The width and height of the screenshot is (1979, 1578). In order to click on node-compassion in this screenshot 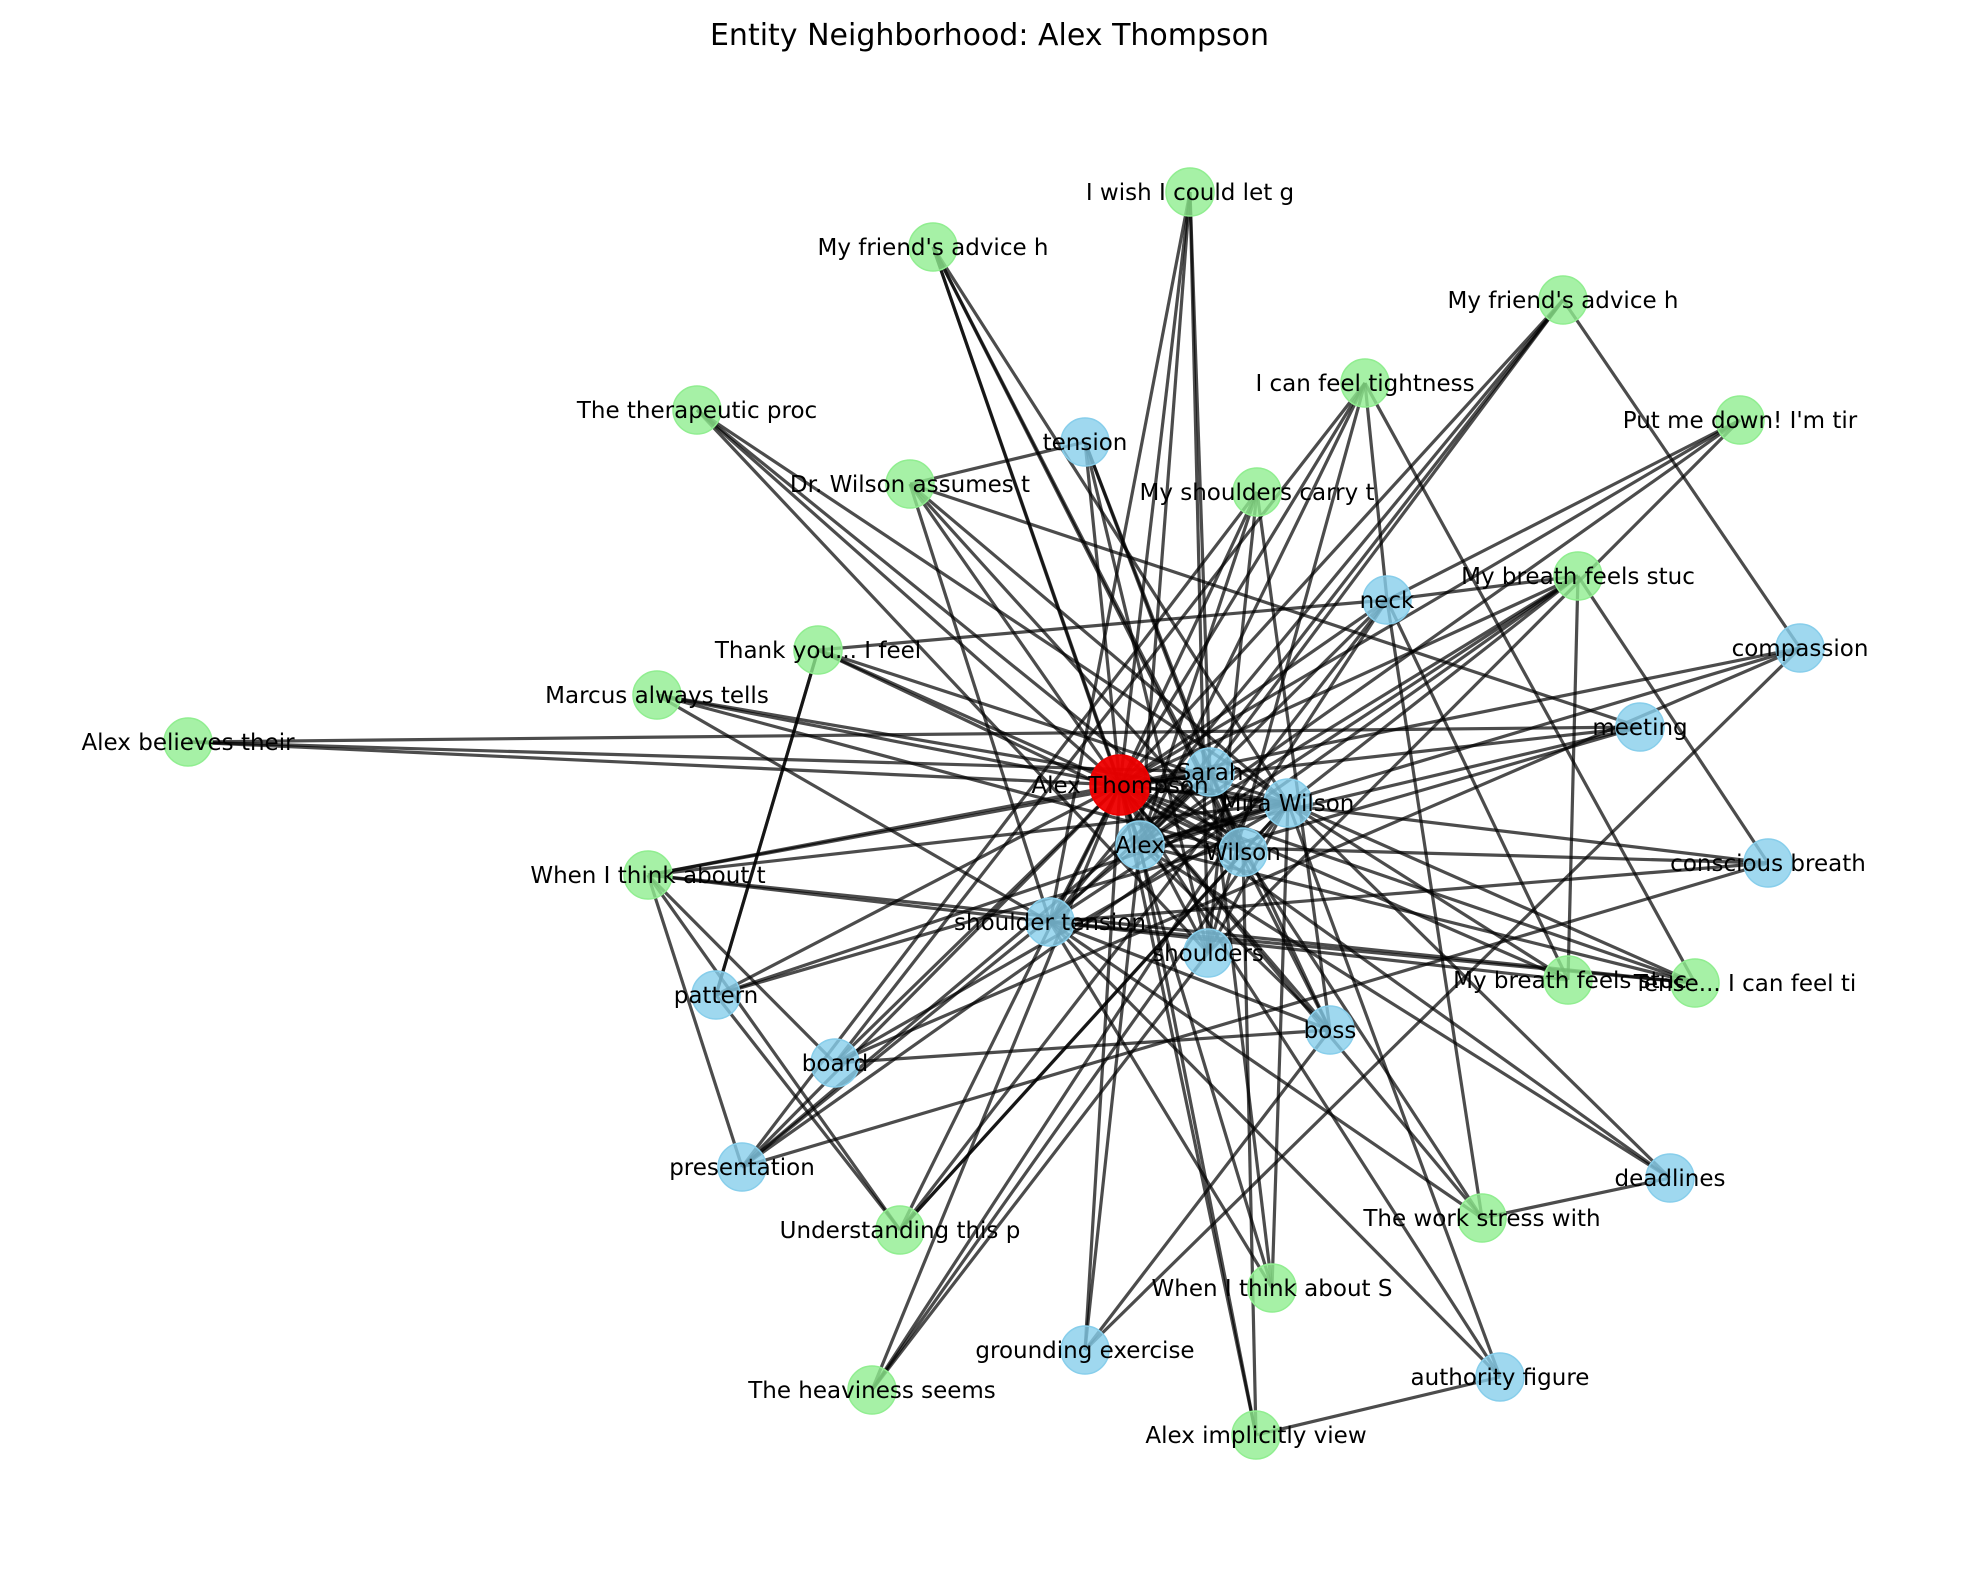, I will do `click(1800, 648)`.